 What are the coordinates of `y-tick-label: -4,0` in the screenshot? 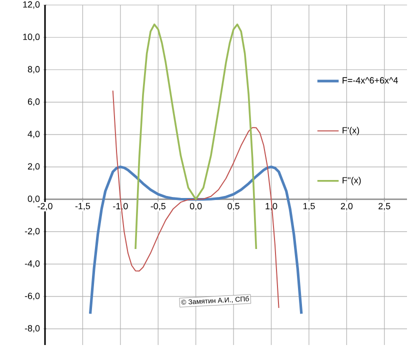 It's located at (32, 264).